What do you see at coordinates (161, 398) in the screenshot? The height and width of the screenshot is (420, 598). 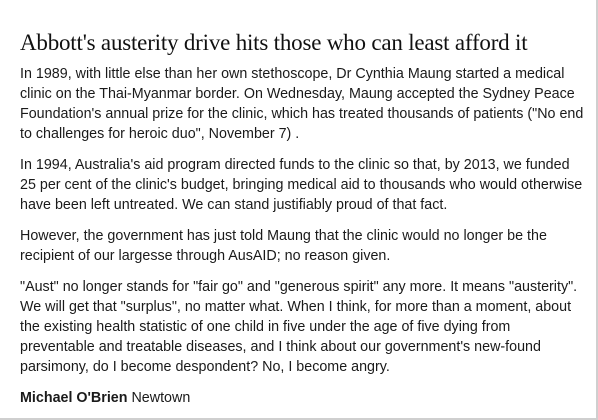 I see `author-location: Newtown` at bounding box center [161, 398].